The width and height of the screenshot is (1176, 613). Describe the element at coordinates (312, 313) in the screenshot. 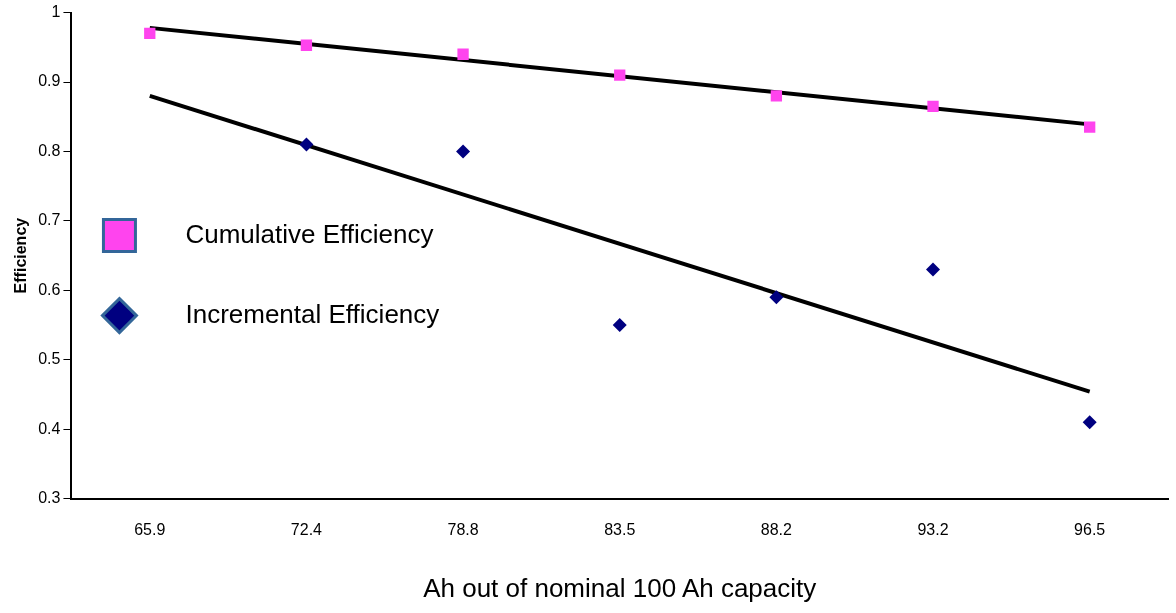

I see `legend-label: Incremental Efficiency` at that location.